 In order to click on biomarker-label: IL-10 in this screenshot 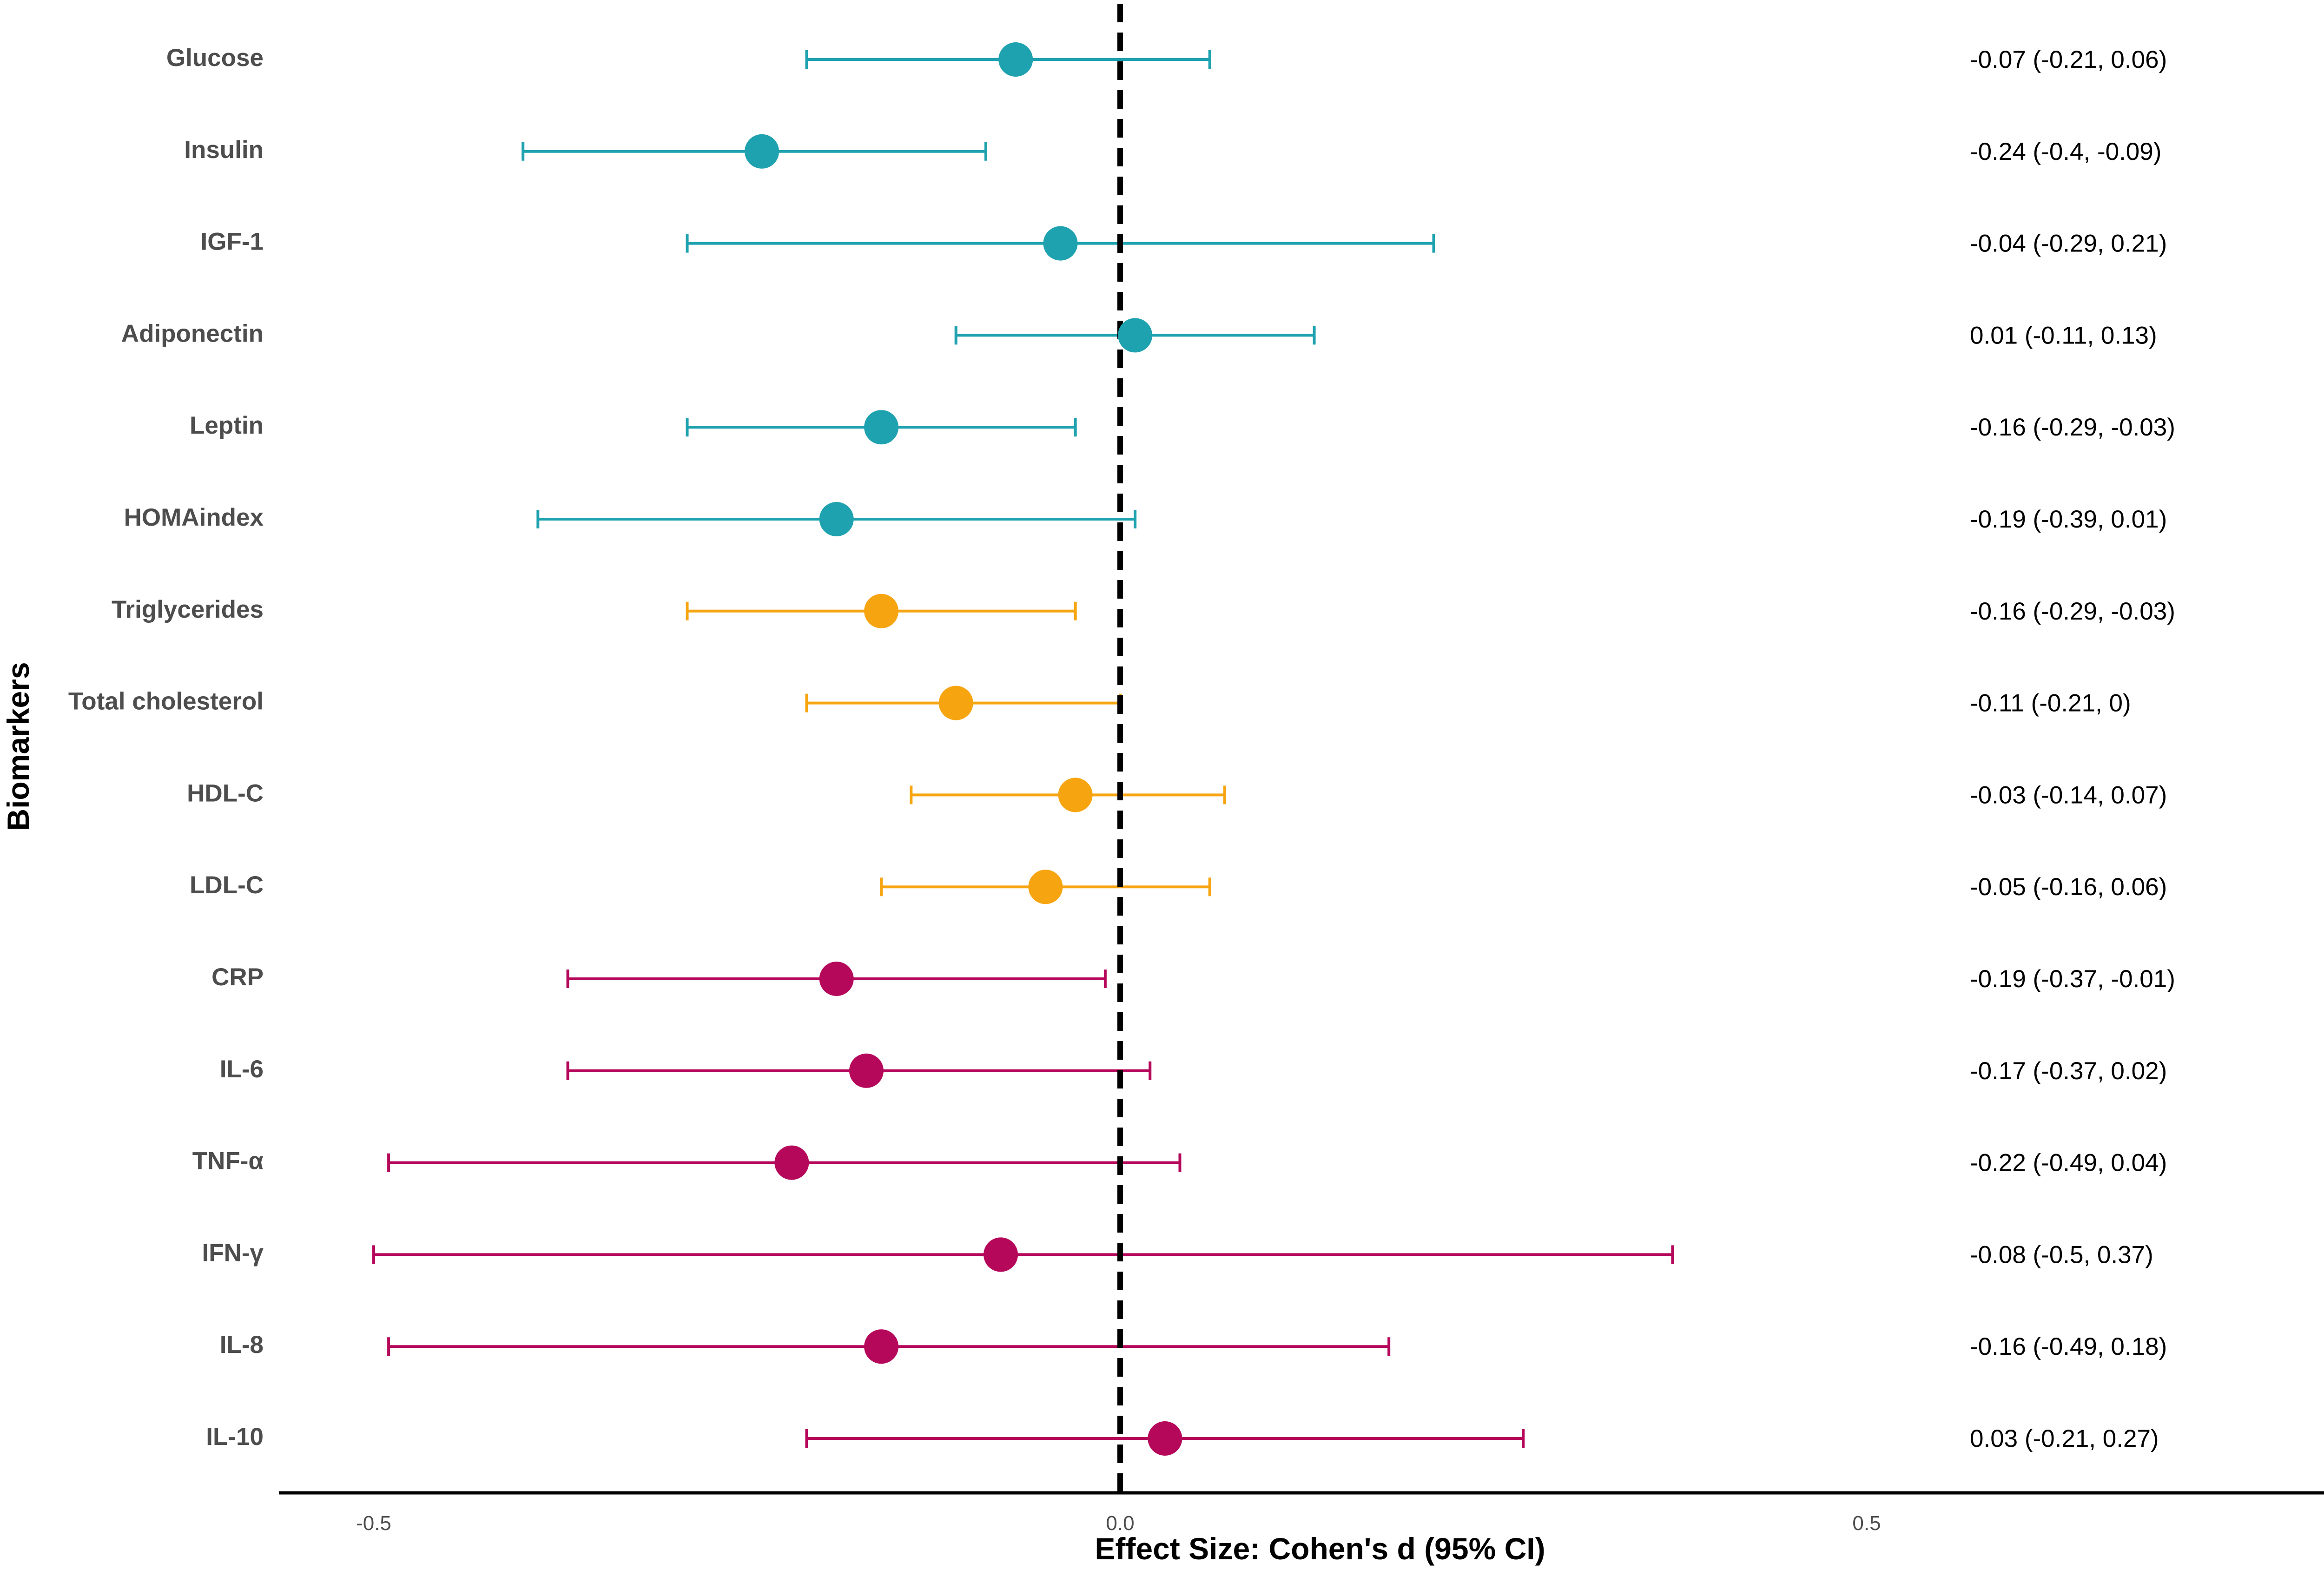, I will do `click(235, 1437)`.